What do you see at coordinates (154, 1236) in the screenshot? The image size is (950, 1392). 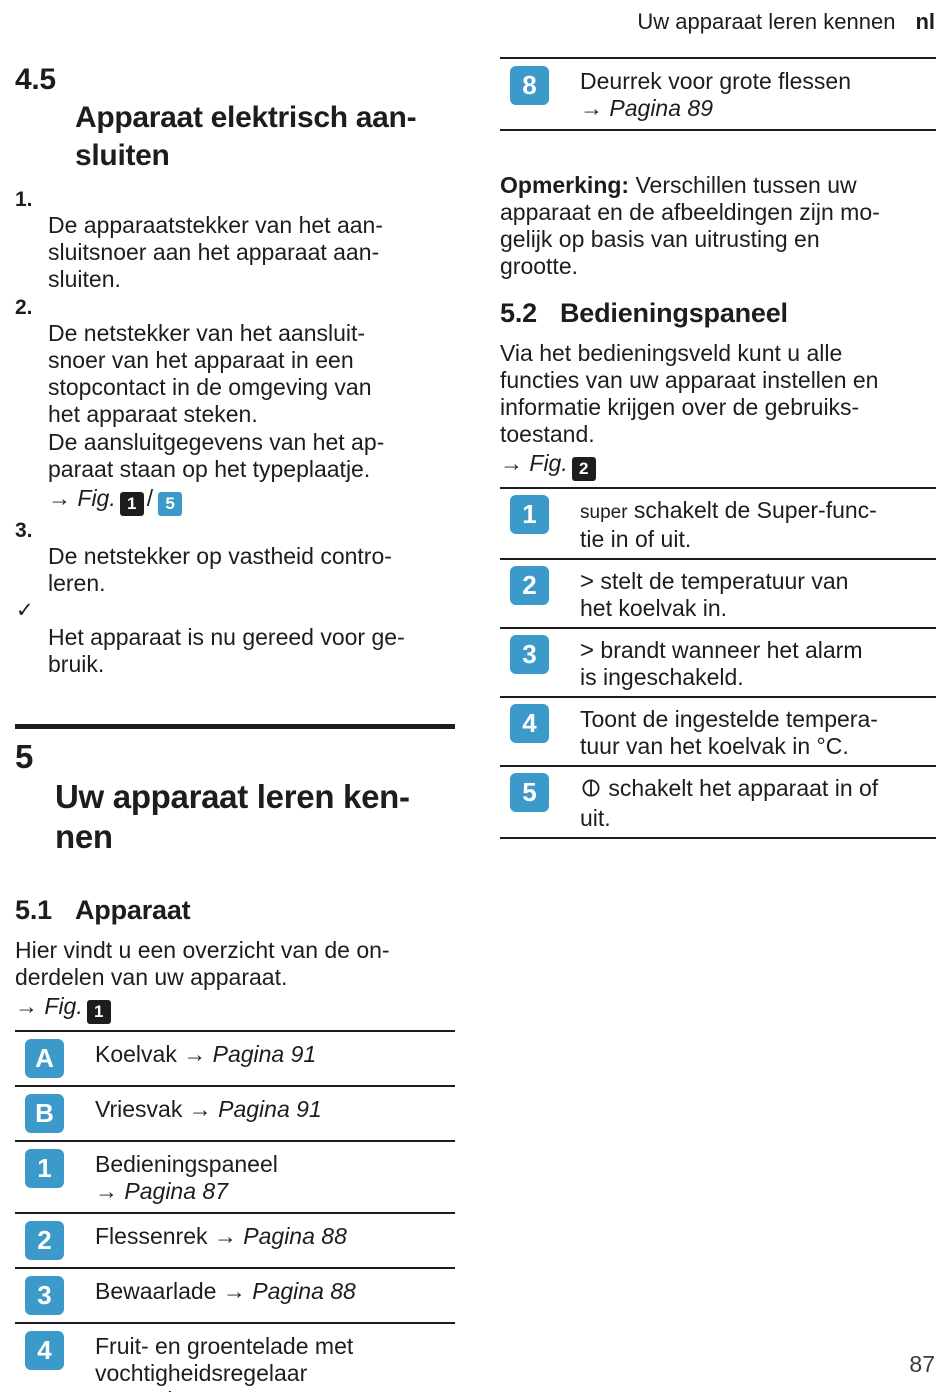 I see `part-name: Flessenrek` at bounding box center [154, 1236].